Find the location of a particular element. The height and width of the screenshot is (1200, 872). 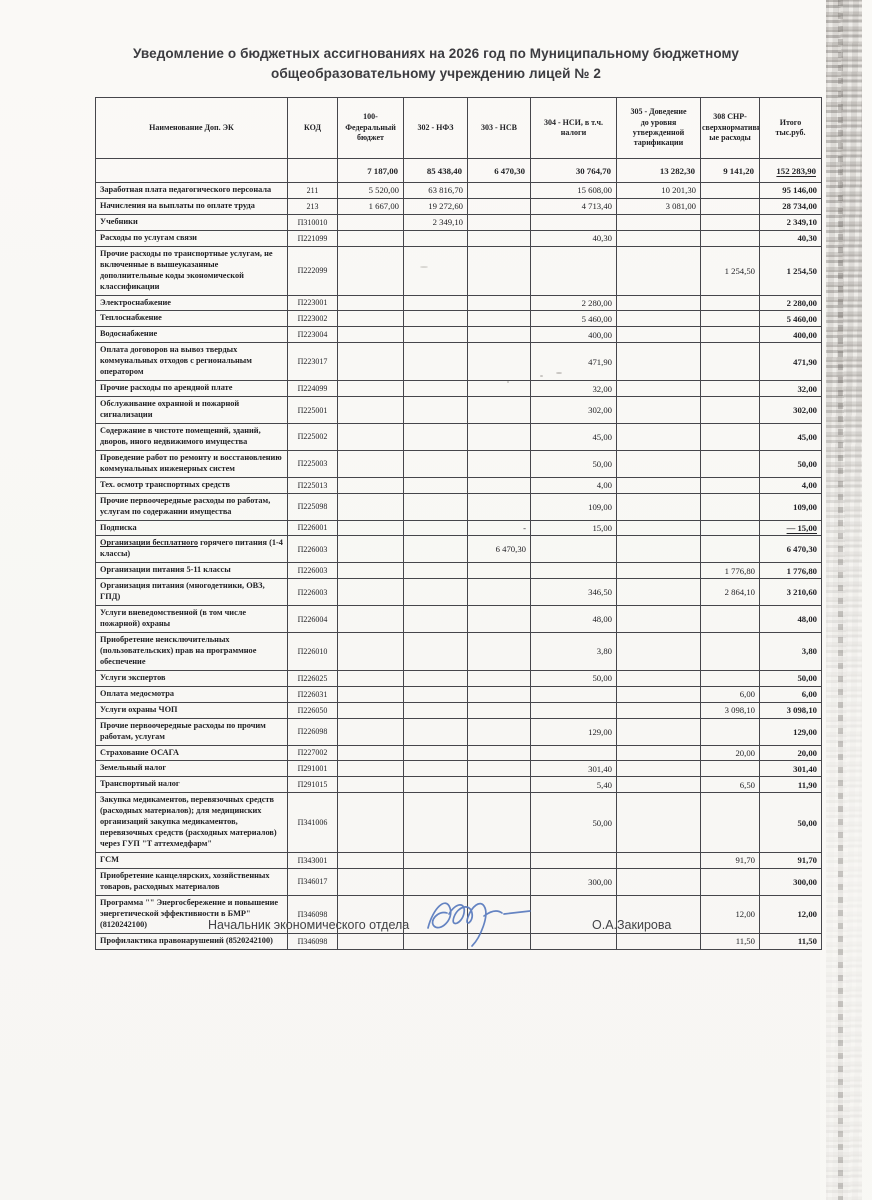

row-cell-c304: 5,40 is located at coordinates (573, 785).